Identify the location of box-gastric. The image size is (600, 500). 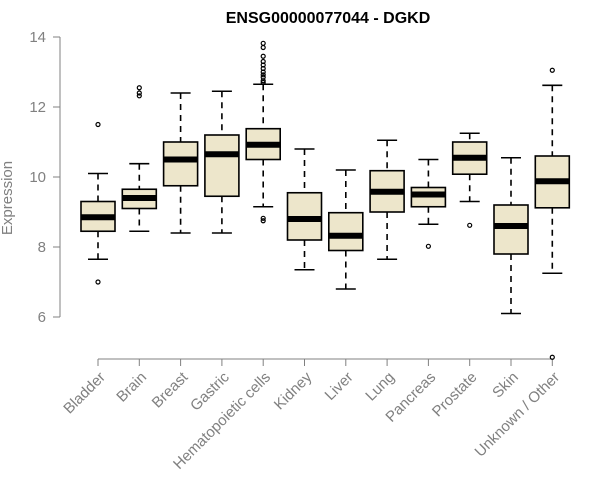
(222, 162).